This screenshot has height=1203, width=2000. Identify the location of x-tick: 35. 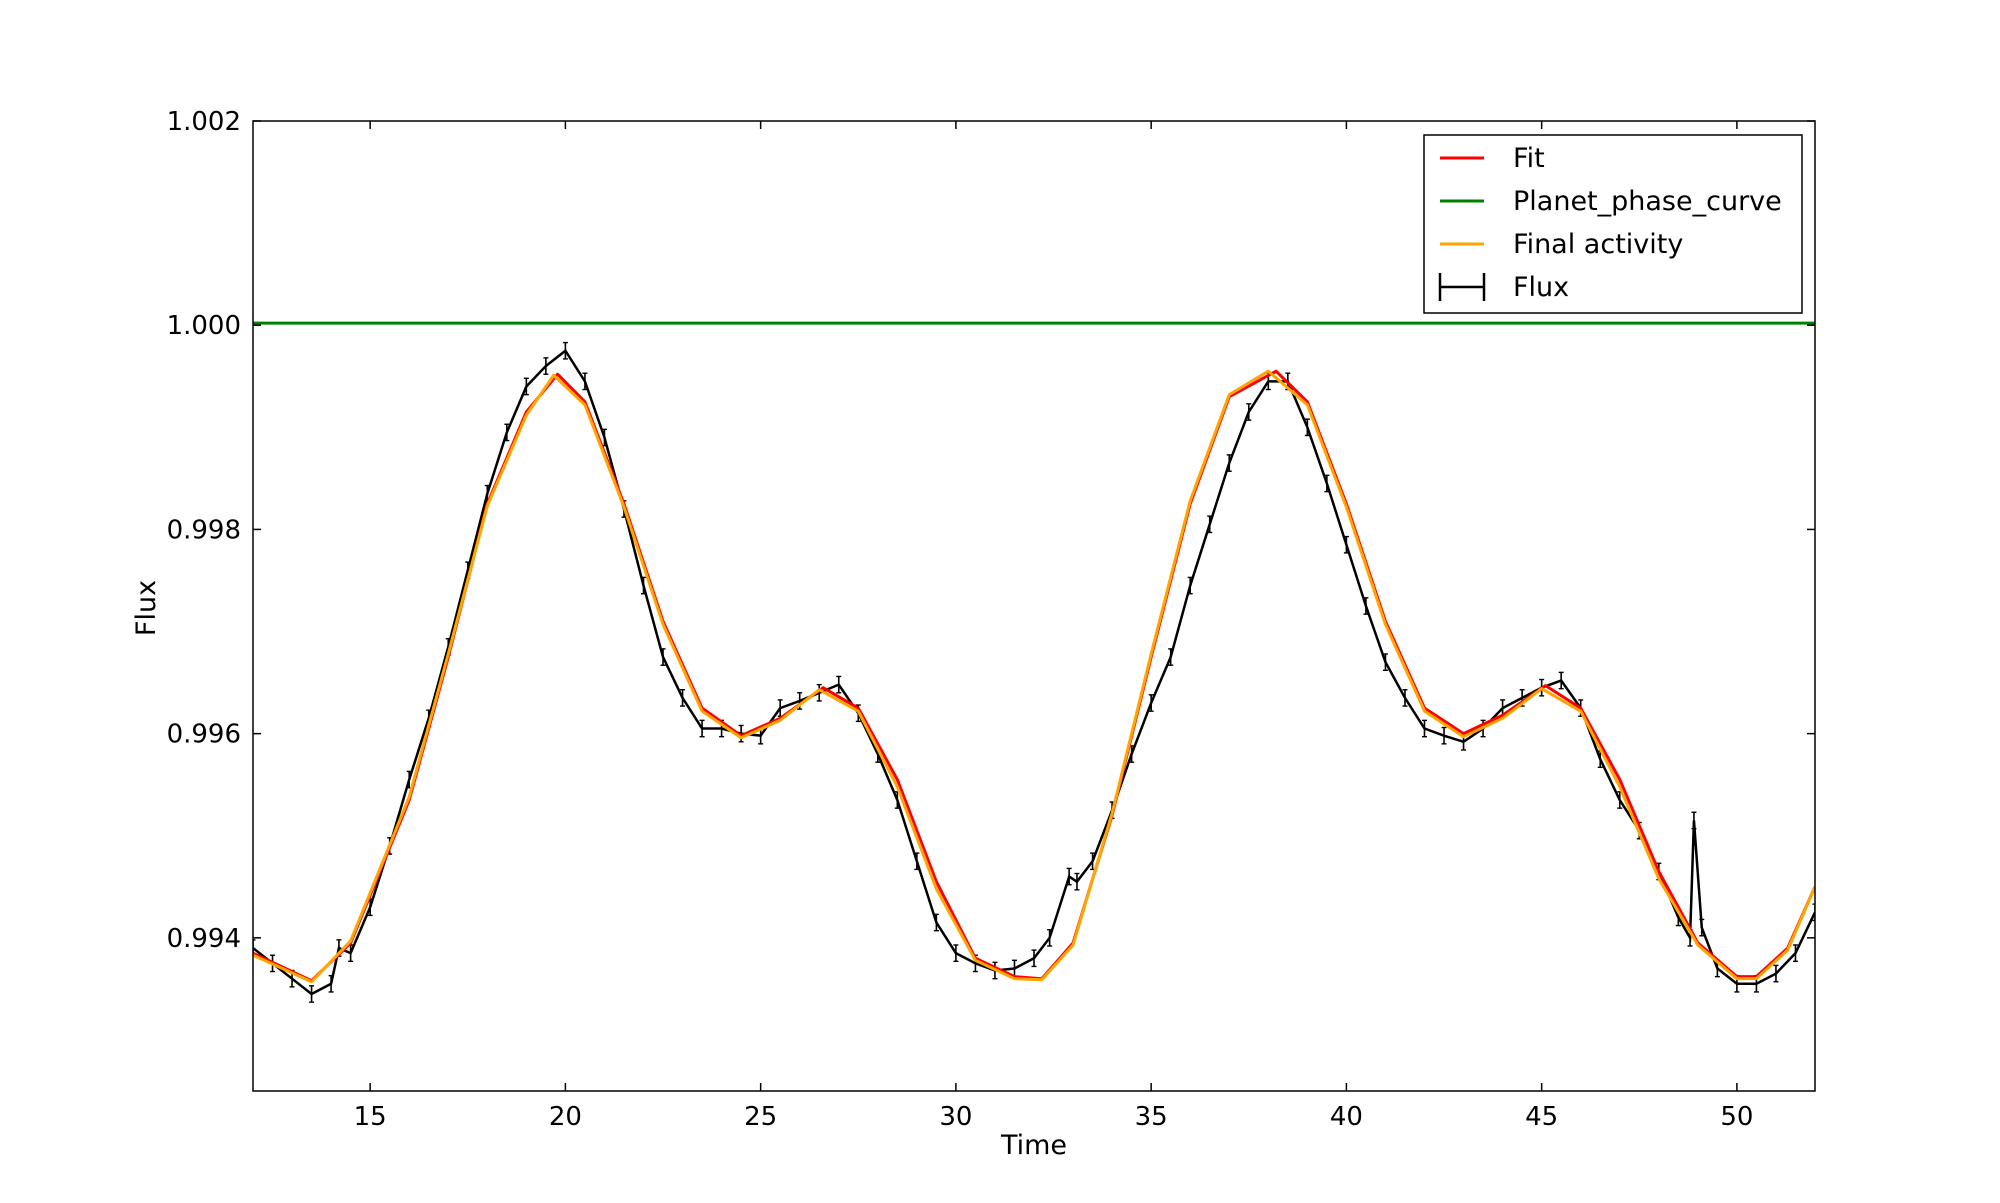
(1151, 626).